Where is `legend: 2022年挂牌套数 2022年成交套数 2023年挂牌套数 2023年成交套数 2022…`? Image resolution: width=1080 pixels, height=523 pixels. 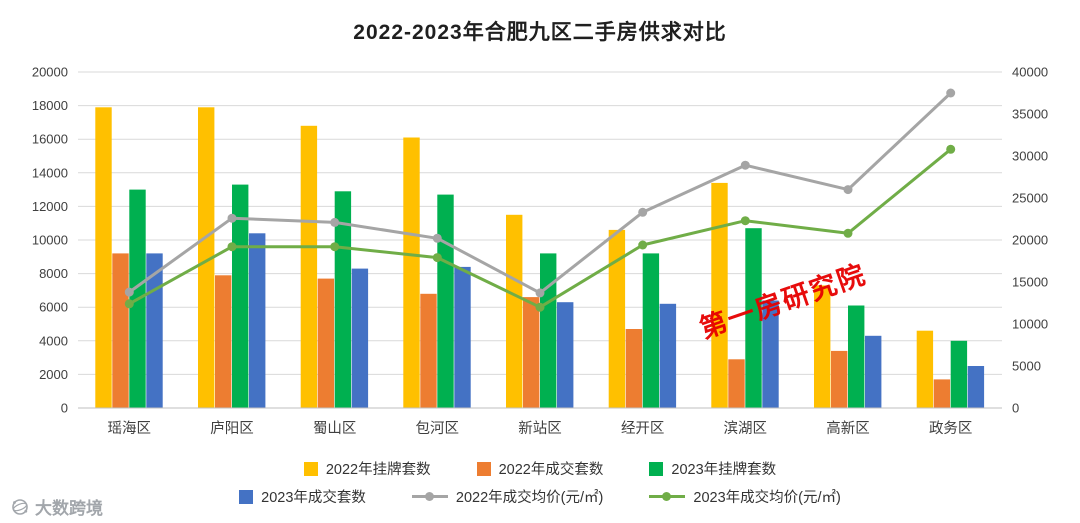
legend: 2022年挂牌套数 2022年成交套数 2023年挂牌套数 2023年成交套数 2022… is located at coordinates (540, 482).